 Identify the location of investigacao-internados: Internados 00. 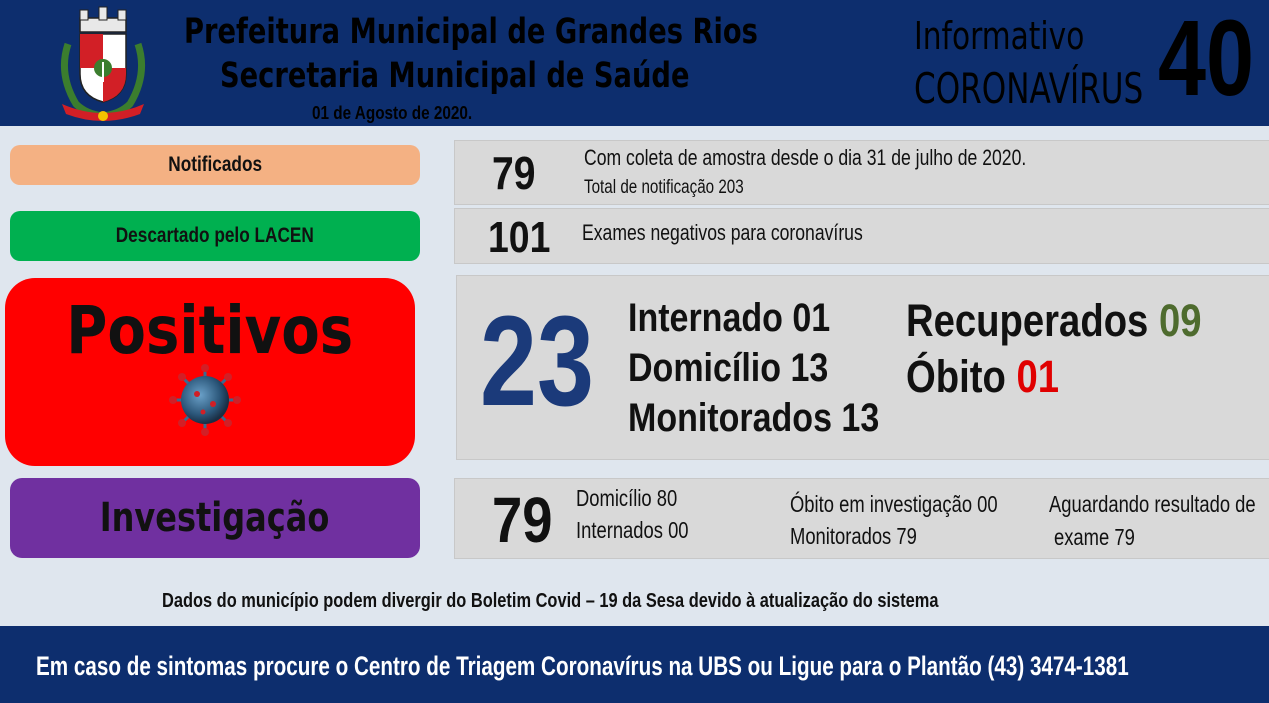
(632, 530).